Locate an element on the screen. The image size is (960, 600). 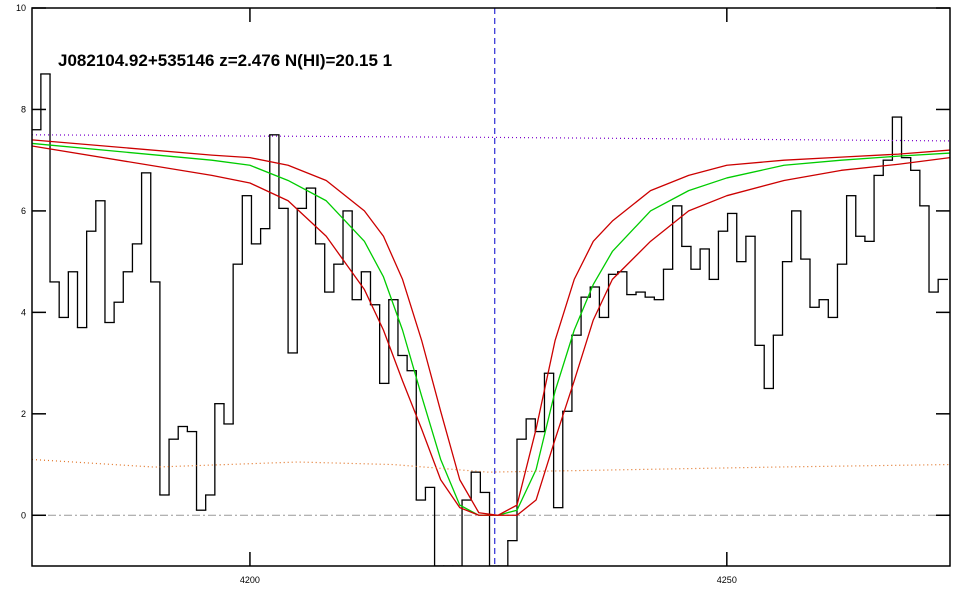
y-tick-label: 2 is located at coordinates (23, 414).